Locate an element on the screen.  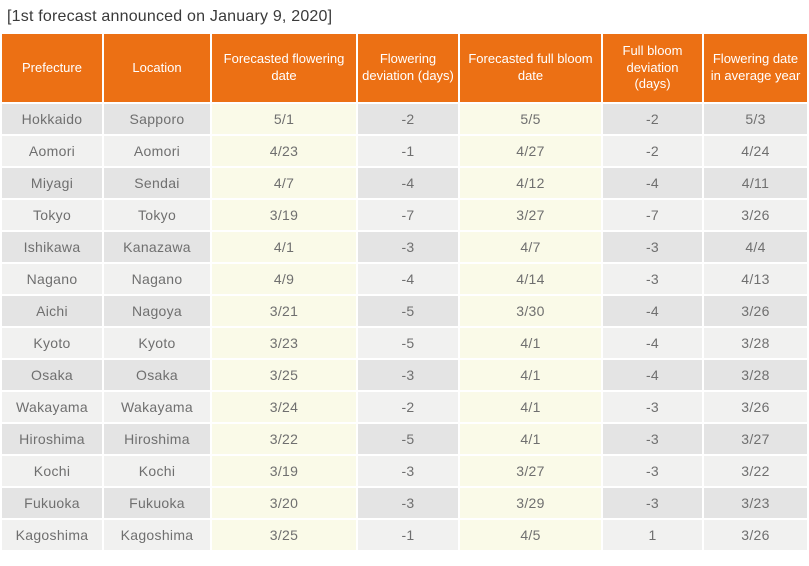
table-row: Ishikawa Kanazawa 4/1 -3 4/7 -3 4/4 is located at coordinates (404, 247).